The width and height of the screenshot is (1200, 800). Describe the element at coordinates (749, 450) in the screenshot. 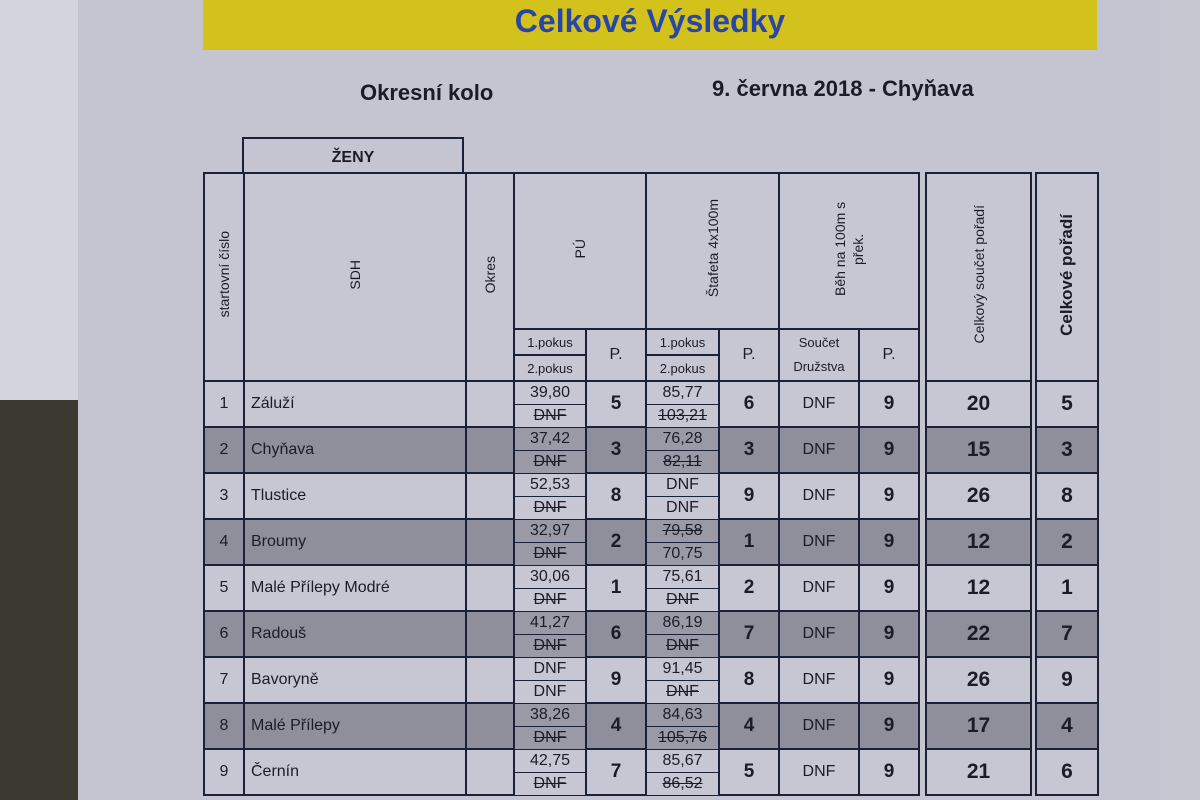

I see `stafeta-points: 3` at that location.